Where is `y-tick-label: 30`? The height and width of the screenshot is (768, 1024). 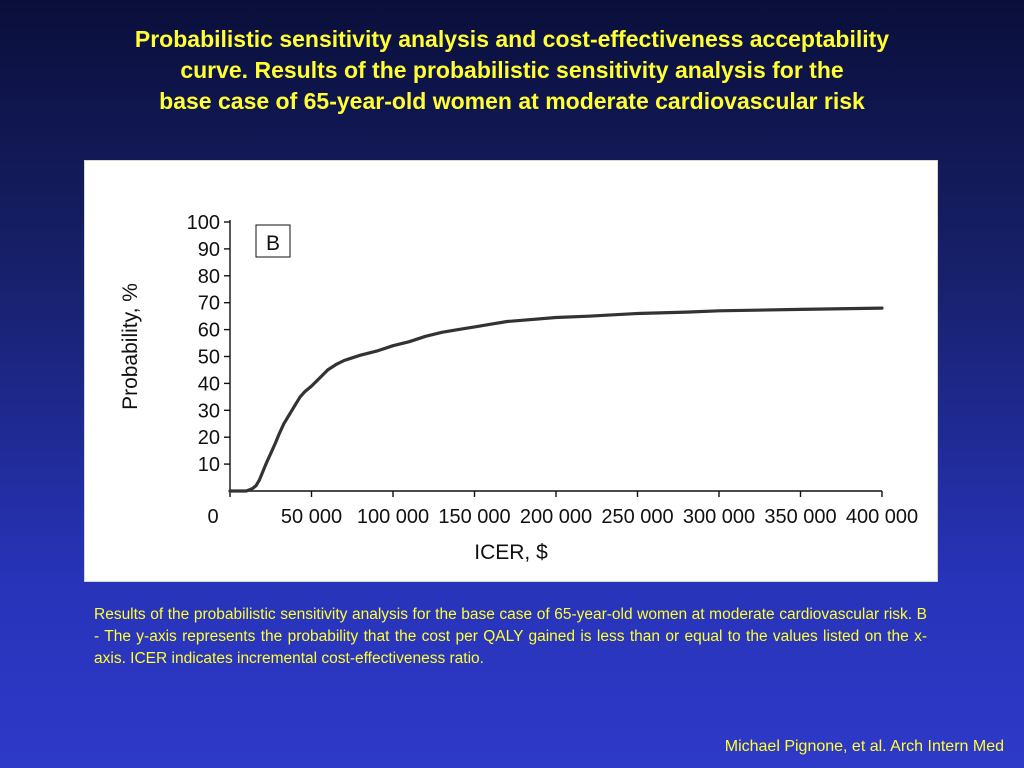
y-tick-label: 30 is located at coordinates (209, 411).